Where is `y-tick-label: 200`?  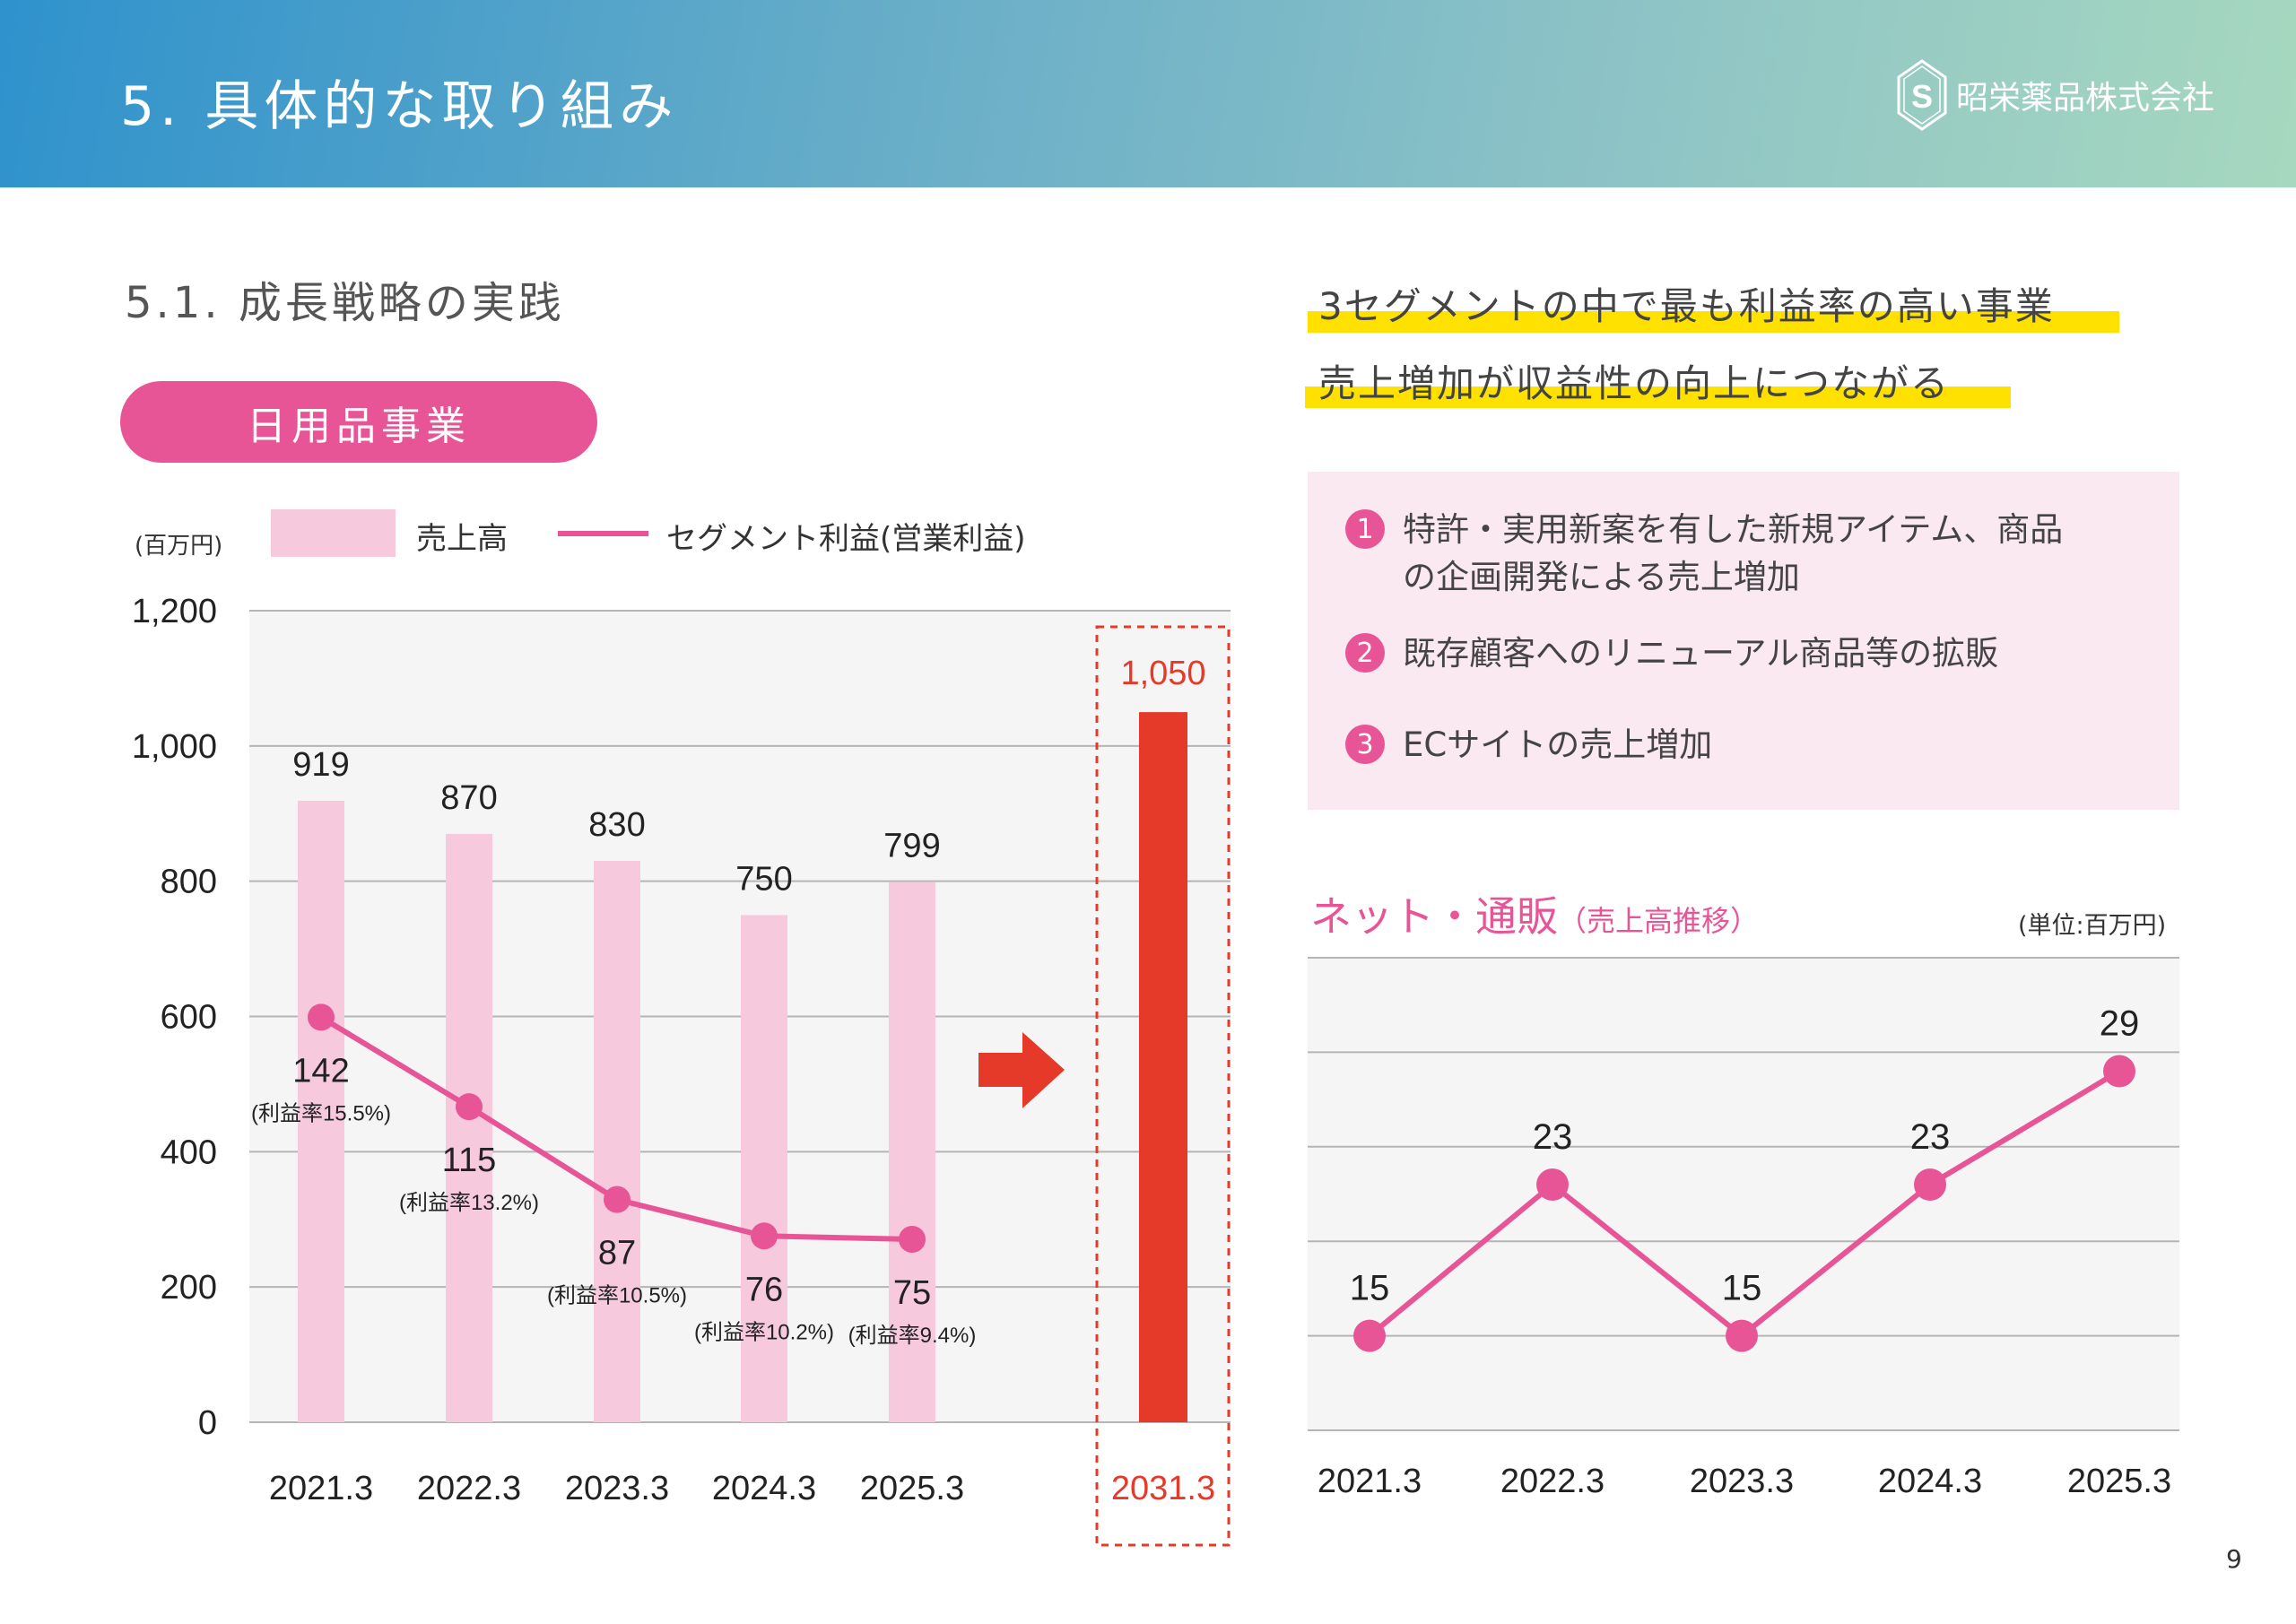
y-tick-label: 200 is located at coordinates (189, 1288).